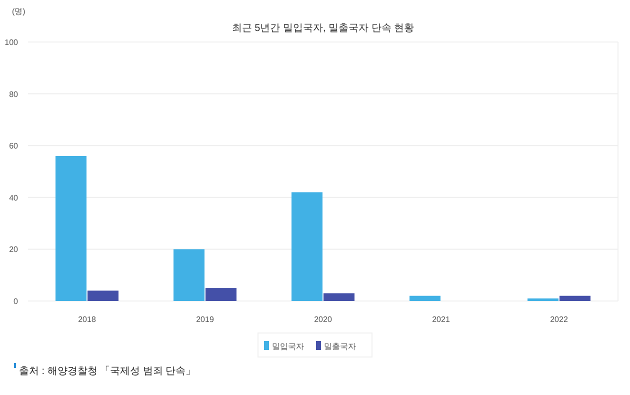 This screenshot has width=630, height=395. What do you see at coordinates (559, 319) in the screenshot?
I see `x-tick-label: 2022` at bounding box center [559, 319].